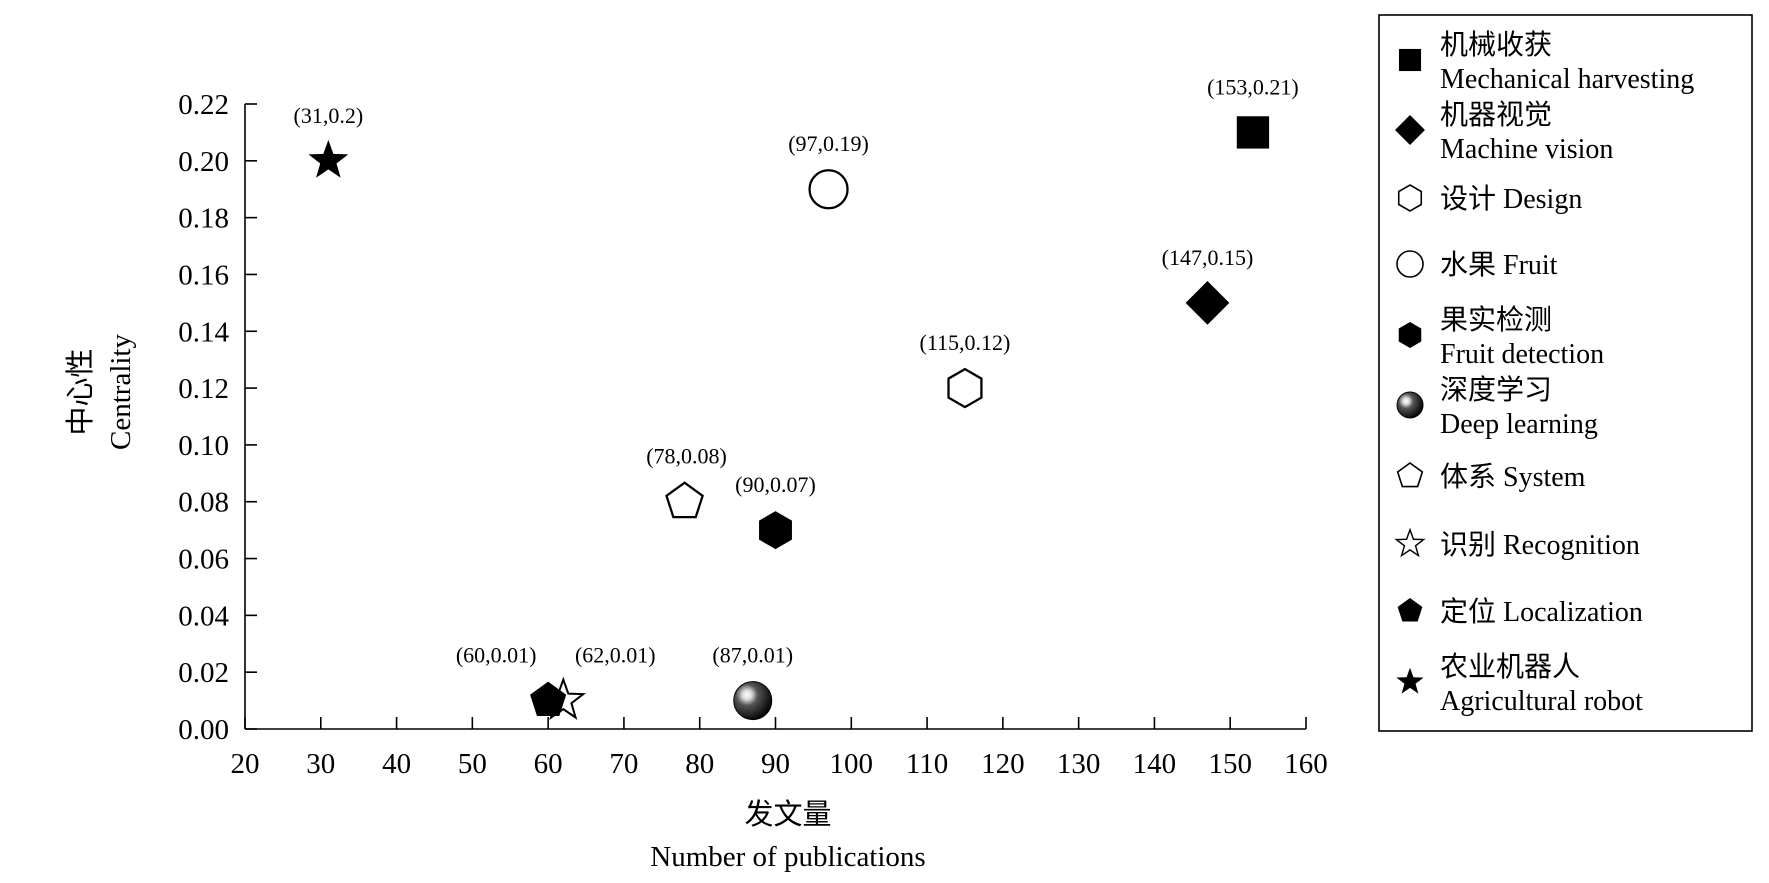 The width and height of the screenshot is (1769, 883). What do you see at coordinates (1207, 303) in the screenshot?
I see `point-diamond-filled-icon` at bounding box center [1207, 303].